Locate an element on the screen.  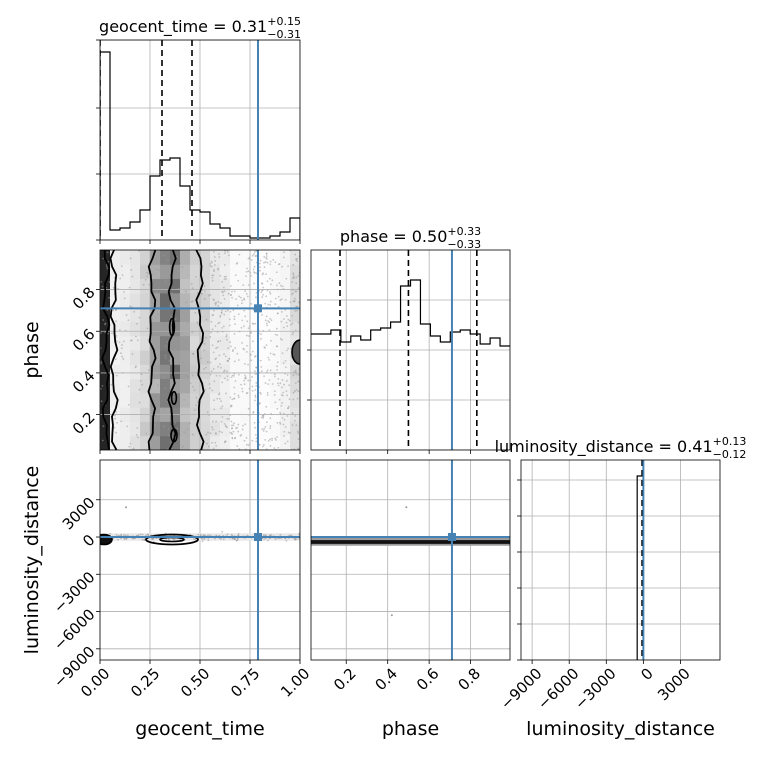
contour-island is located at coordinates (174, 435).